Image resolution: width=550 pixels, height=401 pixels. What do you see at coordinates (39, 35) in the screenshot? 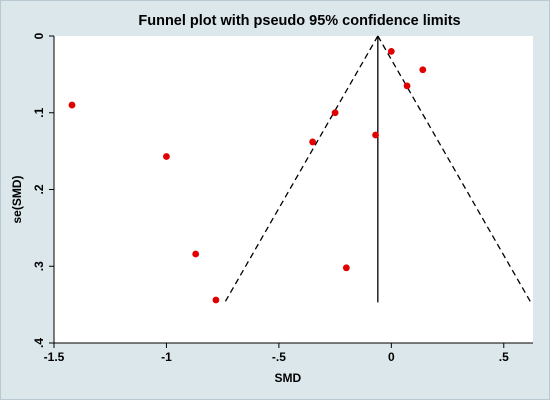
I see `y-tick-label: 0` at bounding box center [39, 35].